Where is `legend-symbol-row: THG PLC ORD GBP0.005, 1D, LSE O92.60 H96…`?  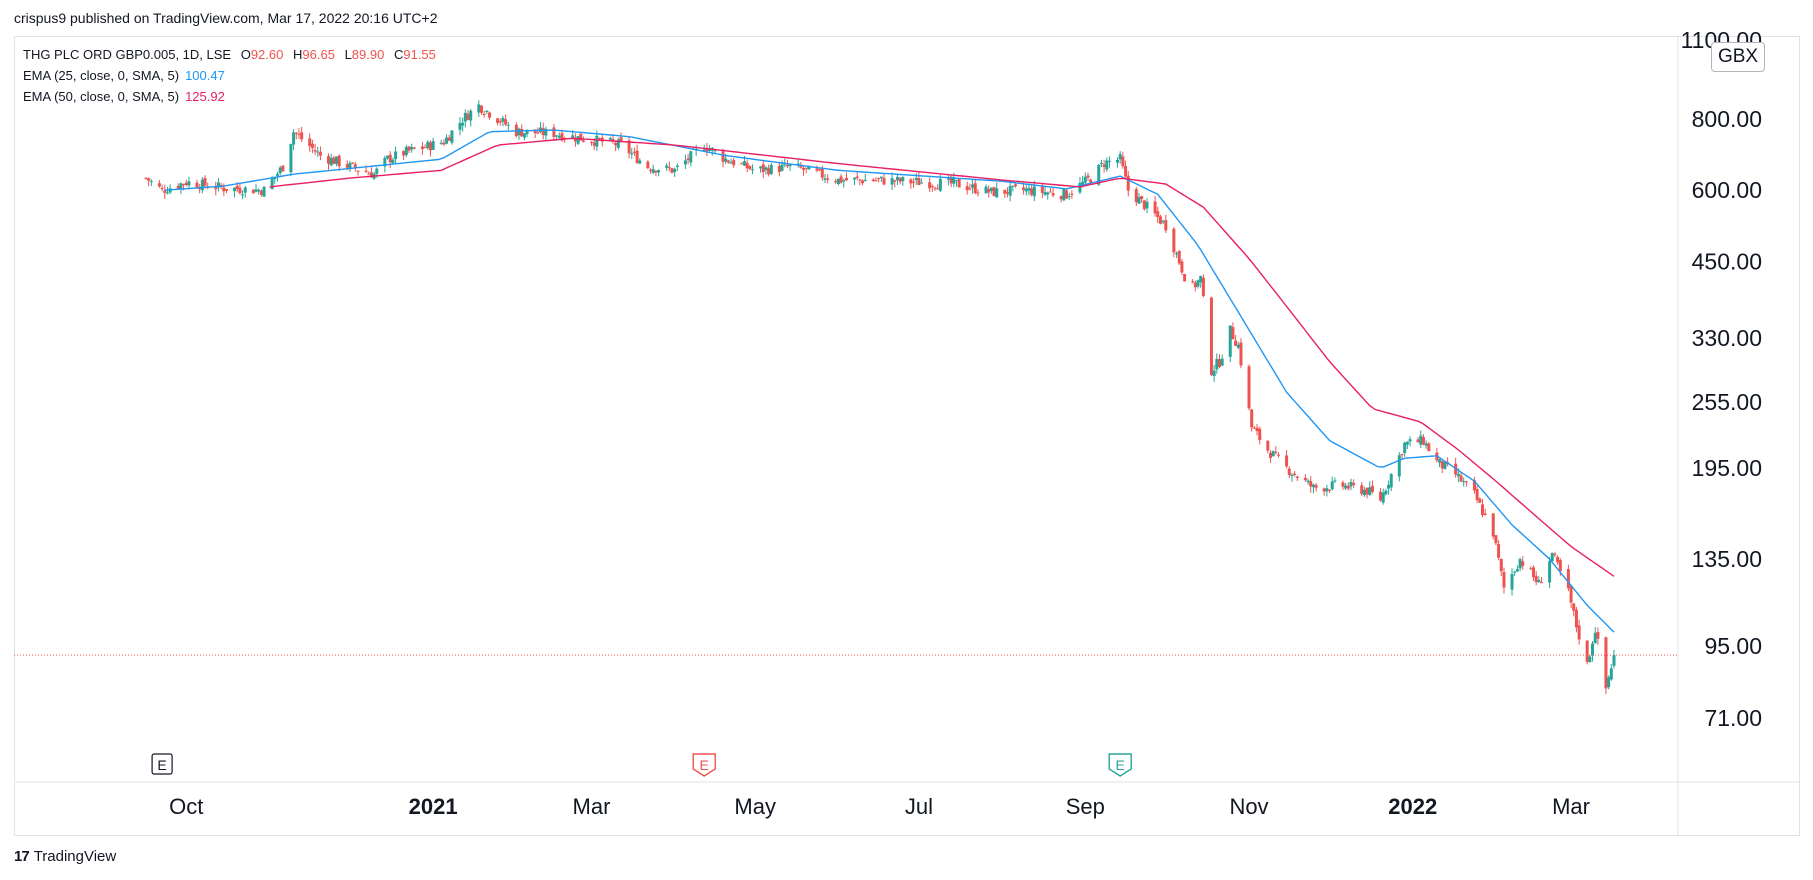 legend-symbol-row: THG PLC ORD GBP0.005, 1D, LSE O92.60 H96… is located at coordinates (229, 54).